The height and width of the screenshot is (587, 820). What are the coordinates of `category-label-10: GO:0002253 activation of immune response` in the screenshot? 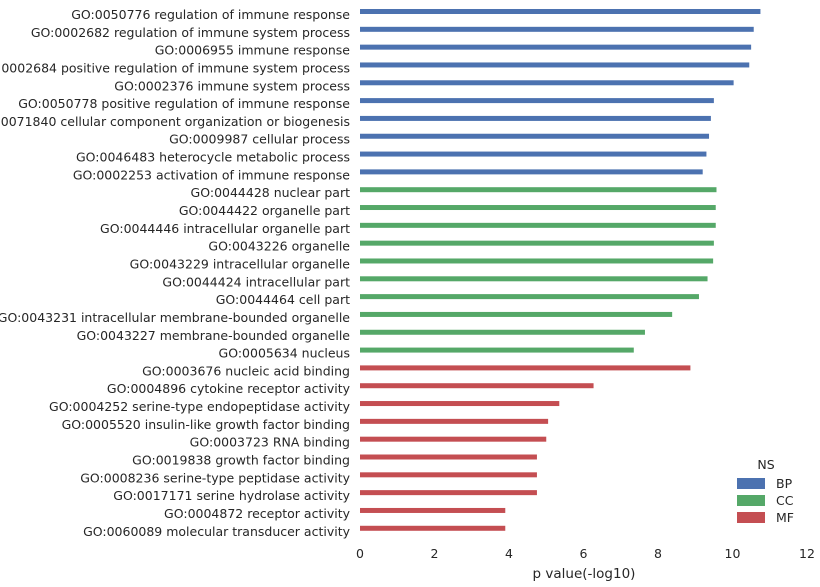 It's located at (211, 174).